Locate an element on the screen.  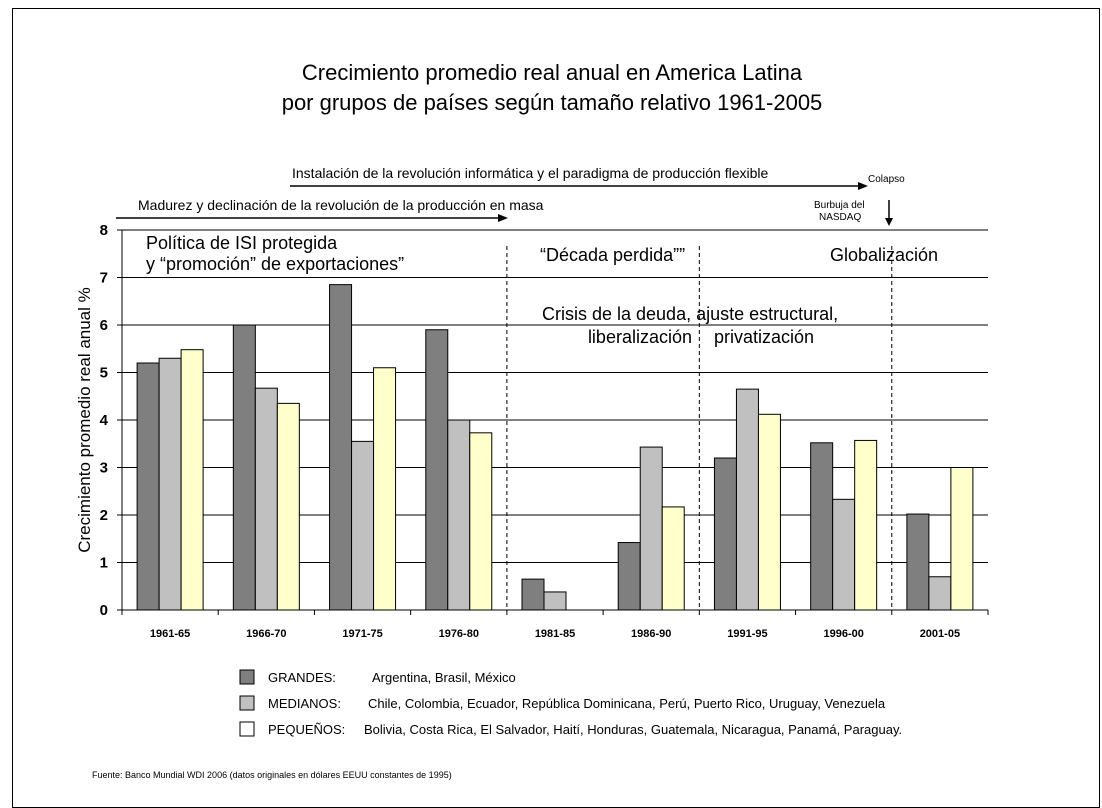
x-tick-label: 2001-05 is located at coordinates (940, 634).